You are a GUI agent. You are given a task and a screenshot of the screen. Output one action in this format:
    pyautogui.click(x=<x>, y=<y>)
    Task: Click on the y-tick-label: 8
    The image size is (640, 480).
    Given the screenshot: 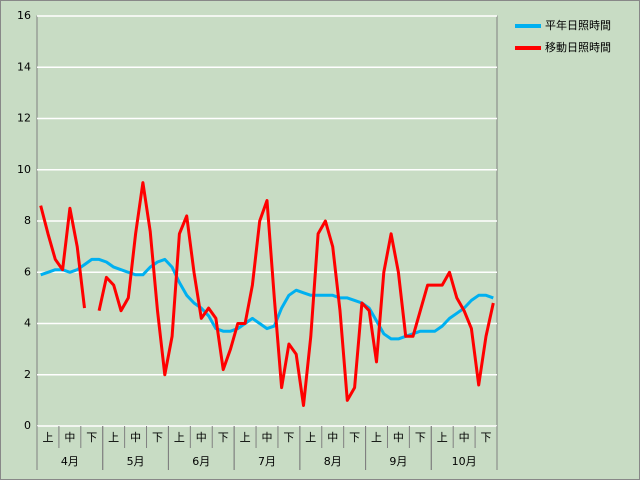 What is the action you would take?
    pyautogui.click(x=27, y=220)
    